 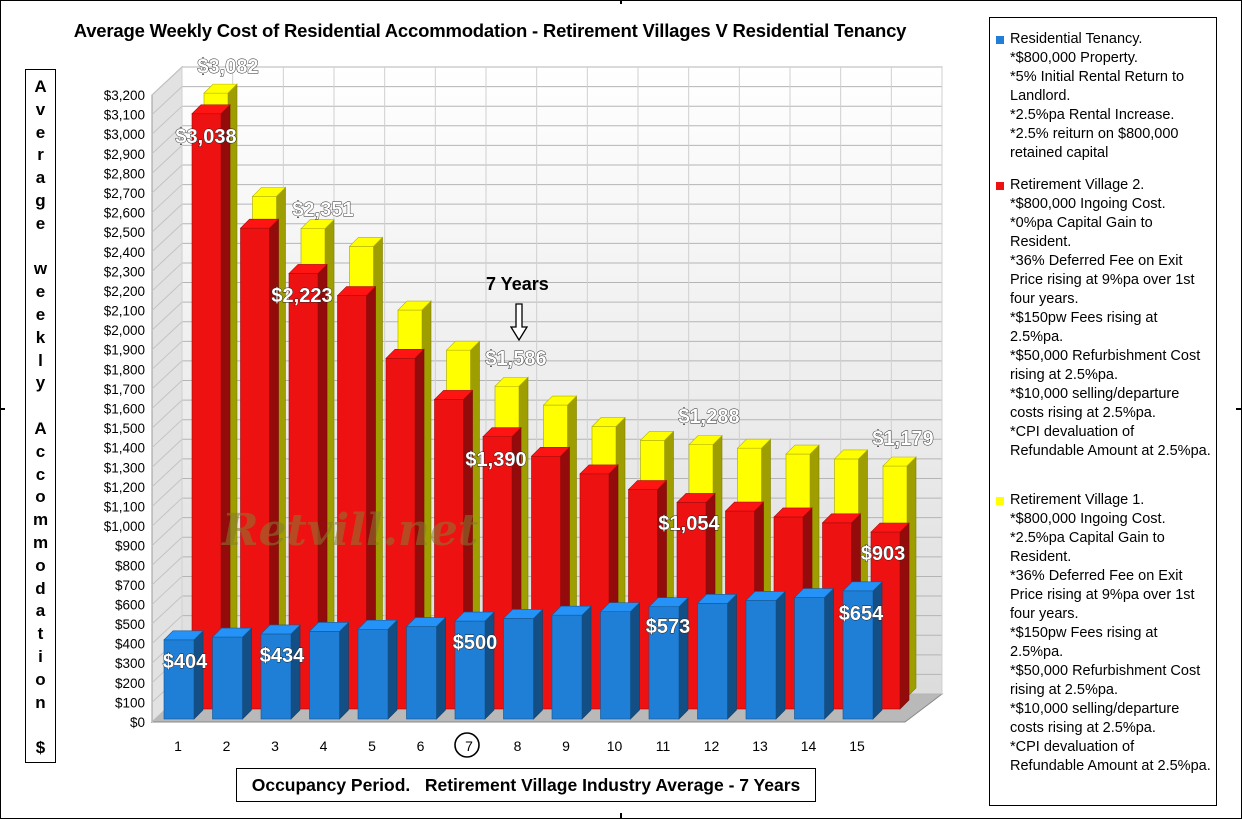 What do you see at coordinates (124, 506) in the screenshot?
I see `y-tick-label: $1,100` at bounding box center [124, 506].